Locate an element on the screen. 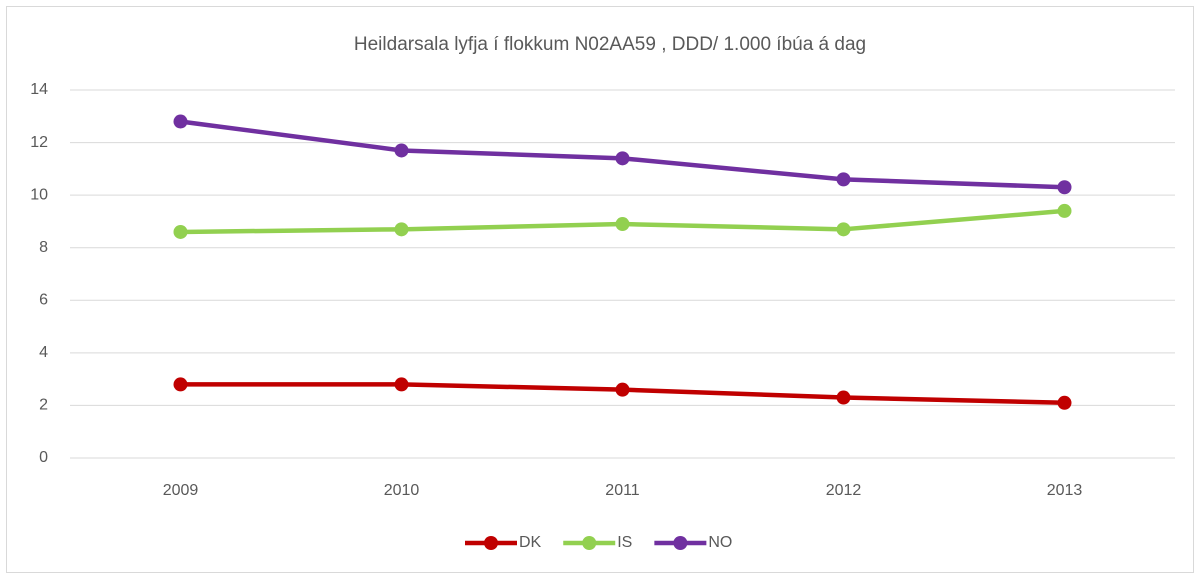  x-tick-label: 2011 is located at coordinates (622, 490).